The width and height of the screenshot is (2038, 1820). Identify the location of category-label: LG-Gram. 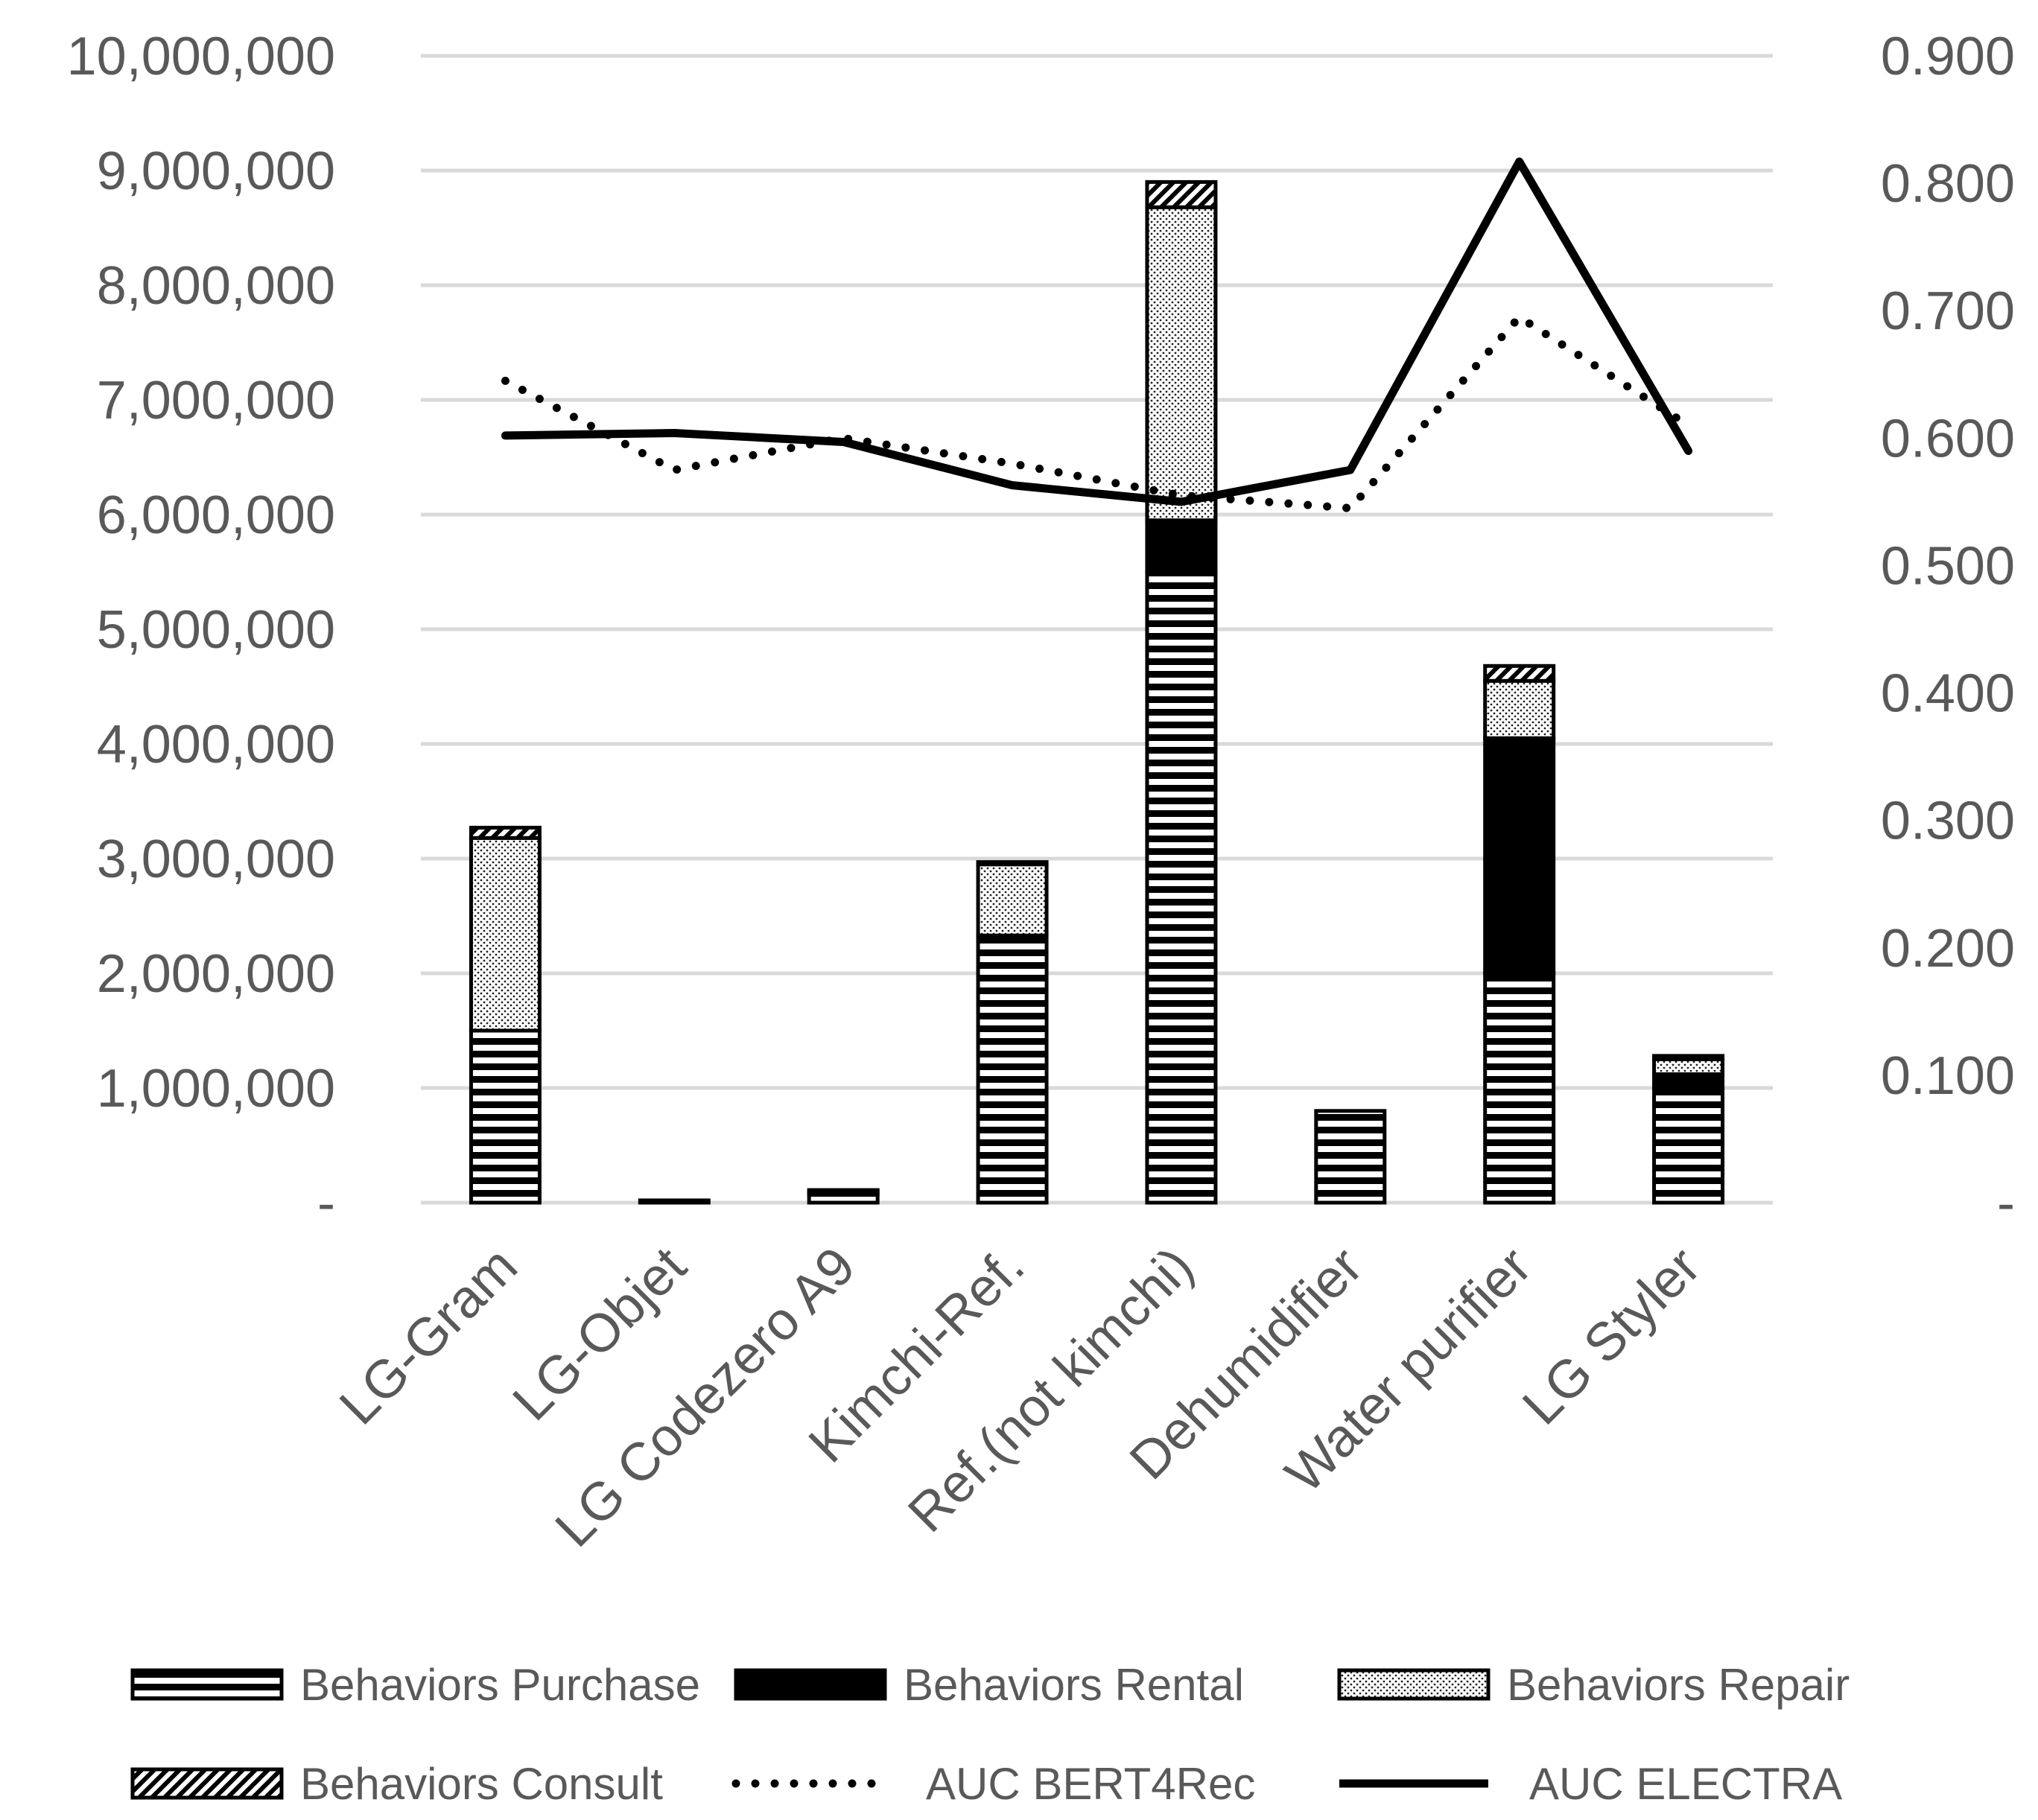
(428, 1336).